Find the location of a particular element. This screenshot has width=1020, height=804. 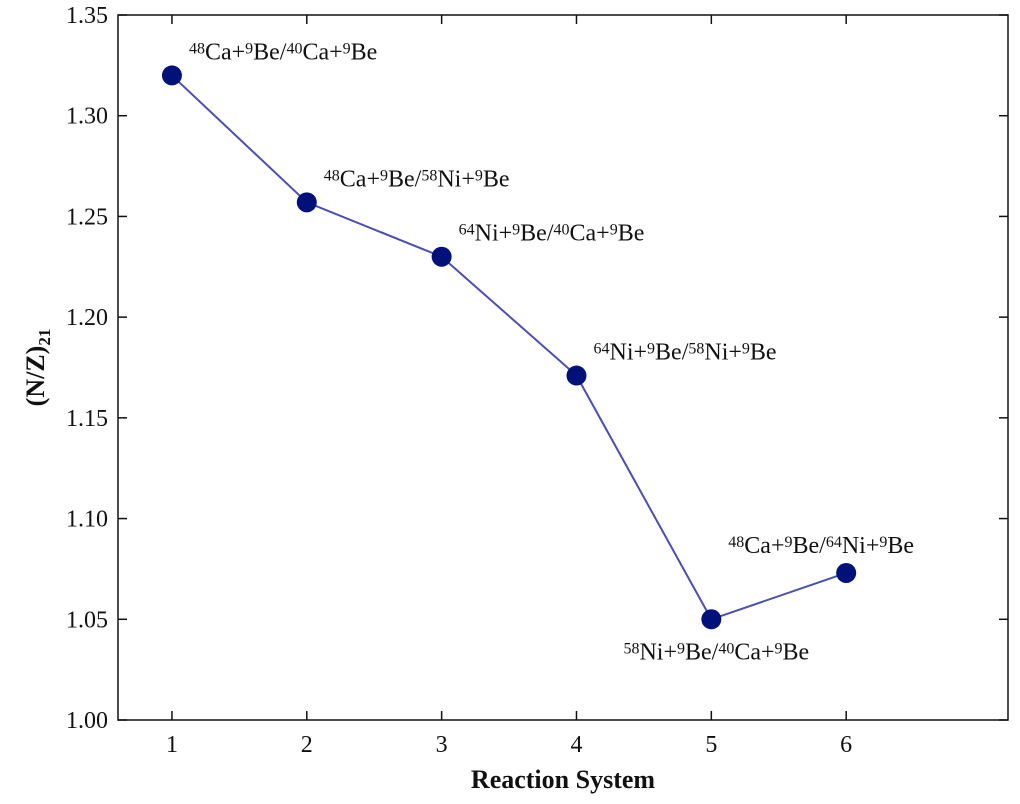

data-label: 64Ni+9Be/40Ca+9Be is located at coordinates (552, 234).